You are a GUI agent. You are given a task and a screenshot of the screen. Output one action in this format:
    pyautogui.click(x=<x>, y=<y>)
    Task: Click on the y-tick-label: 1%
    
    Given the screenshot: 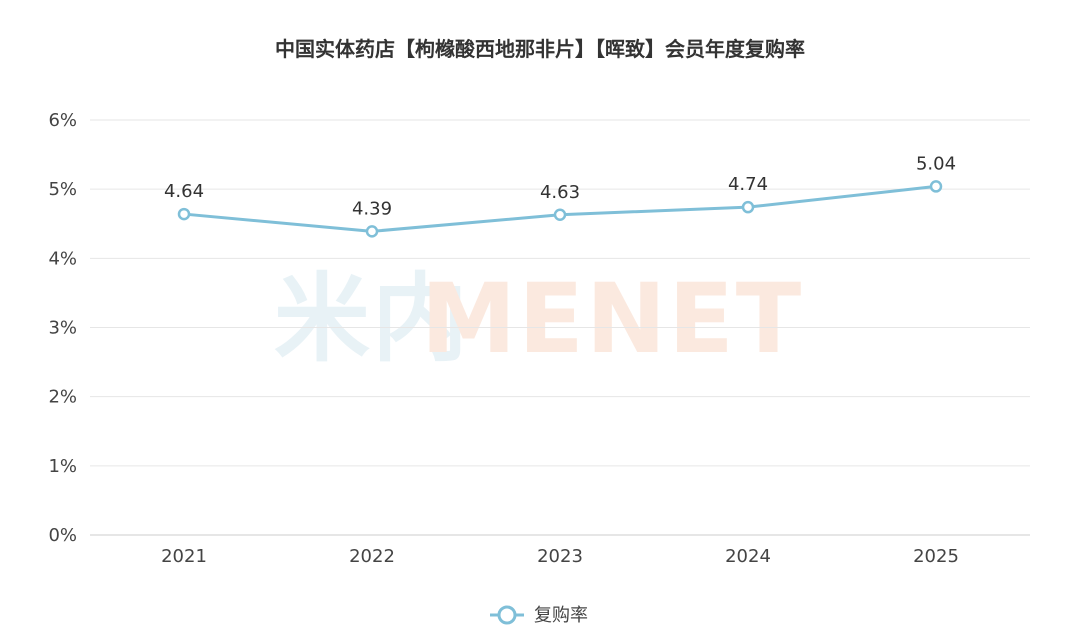 What is the action you would take?
    pyautogui.click(x=62, y=466)
    